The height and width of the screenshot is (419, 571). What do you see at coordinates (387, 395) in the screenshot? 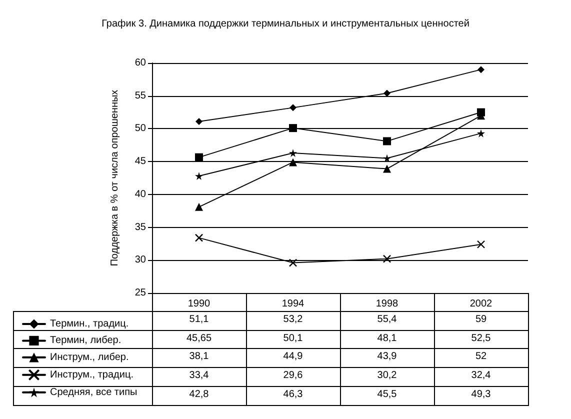
I see `data-label: 45,5` at bounding box center [387, 395].